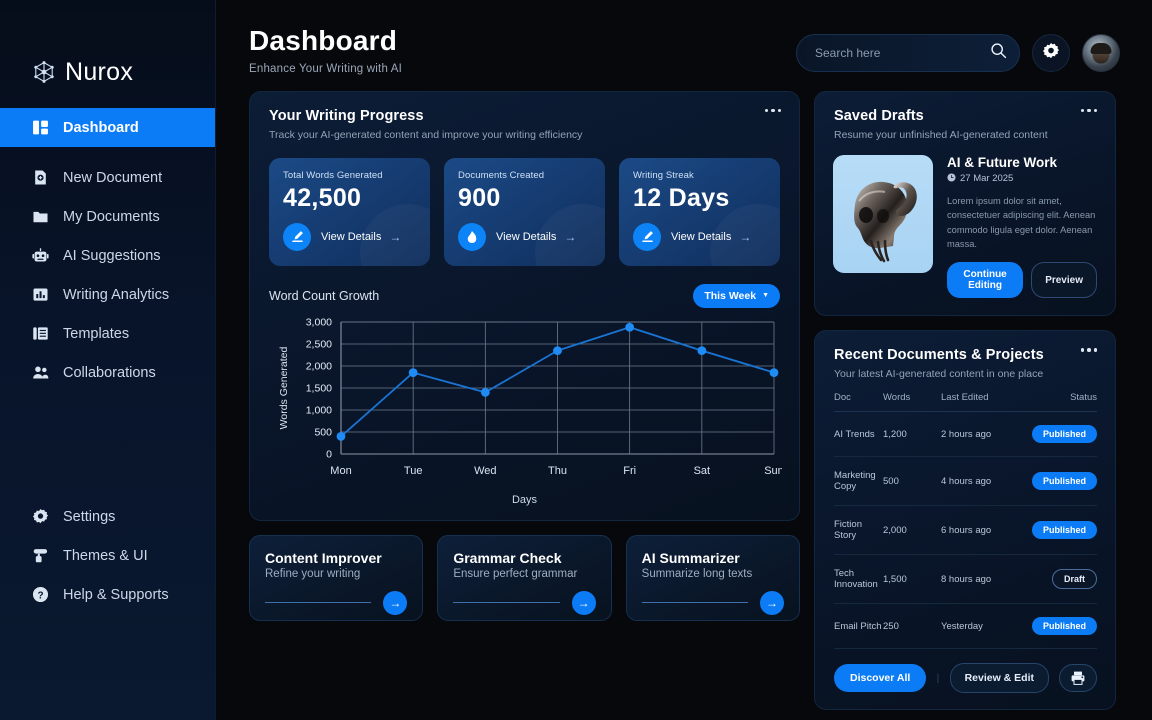  I want to click on cell-status: Draft, so click(1061, 579).